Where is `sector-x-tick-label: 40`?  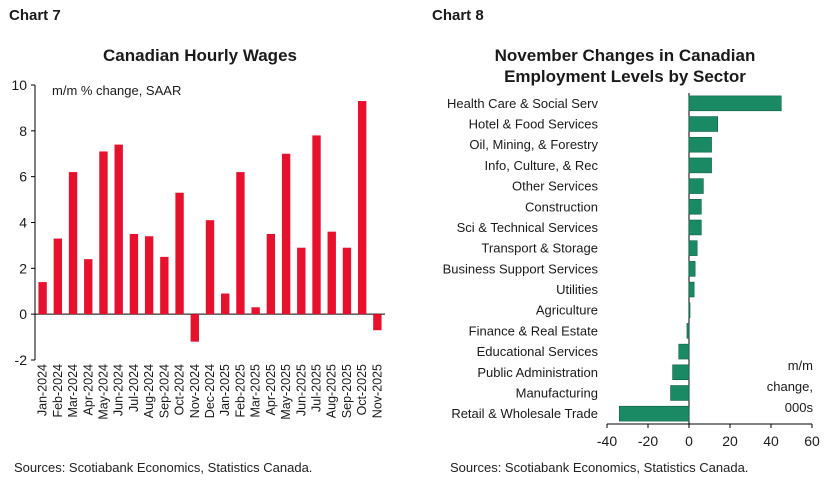
sector-x-tick-label: 40 is located at coordinates (771, 441).